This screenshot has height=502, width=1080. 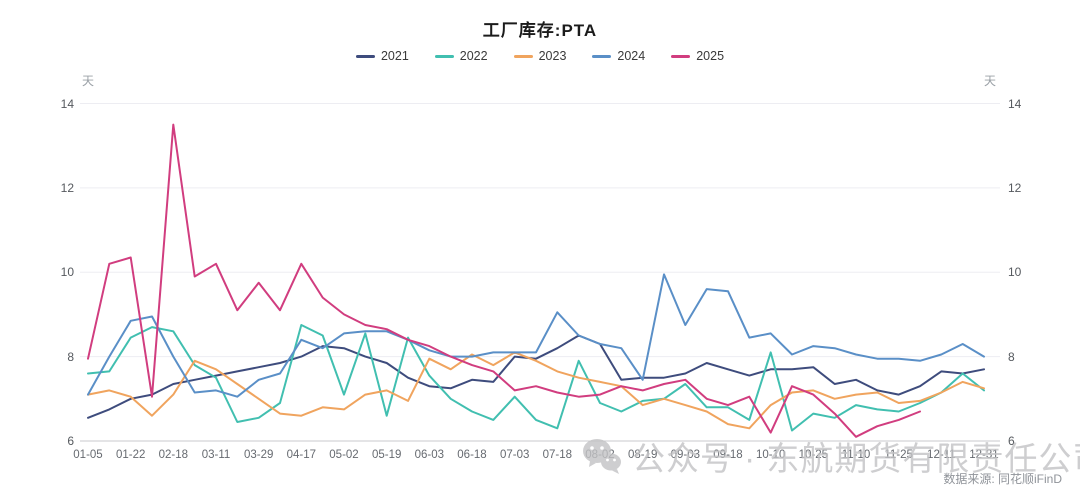 What do you see at coordinates (813, 455) in the screenshot?
I see `x-tick-10-25: 10-25` at bounding box center [813, 455].